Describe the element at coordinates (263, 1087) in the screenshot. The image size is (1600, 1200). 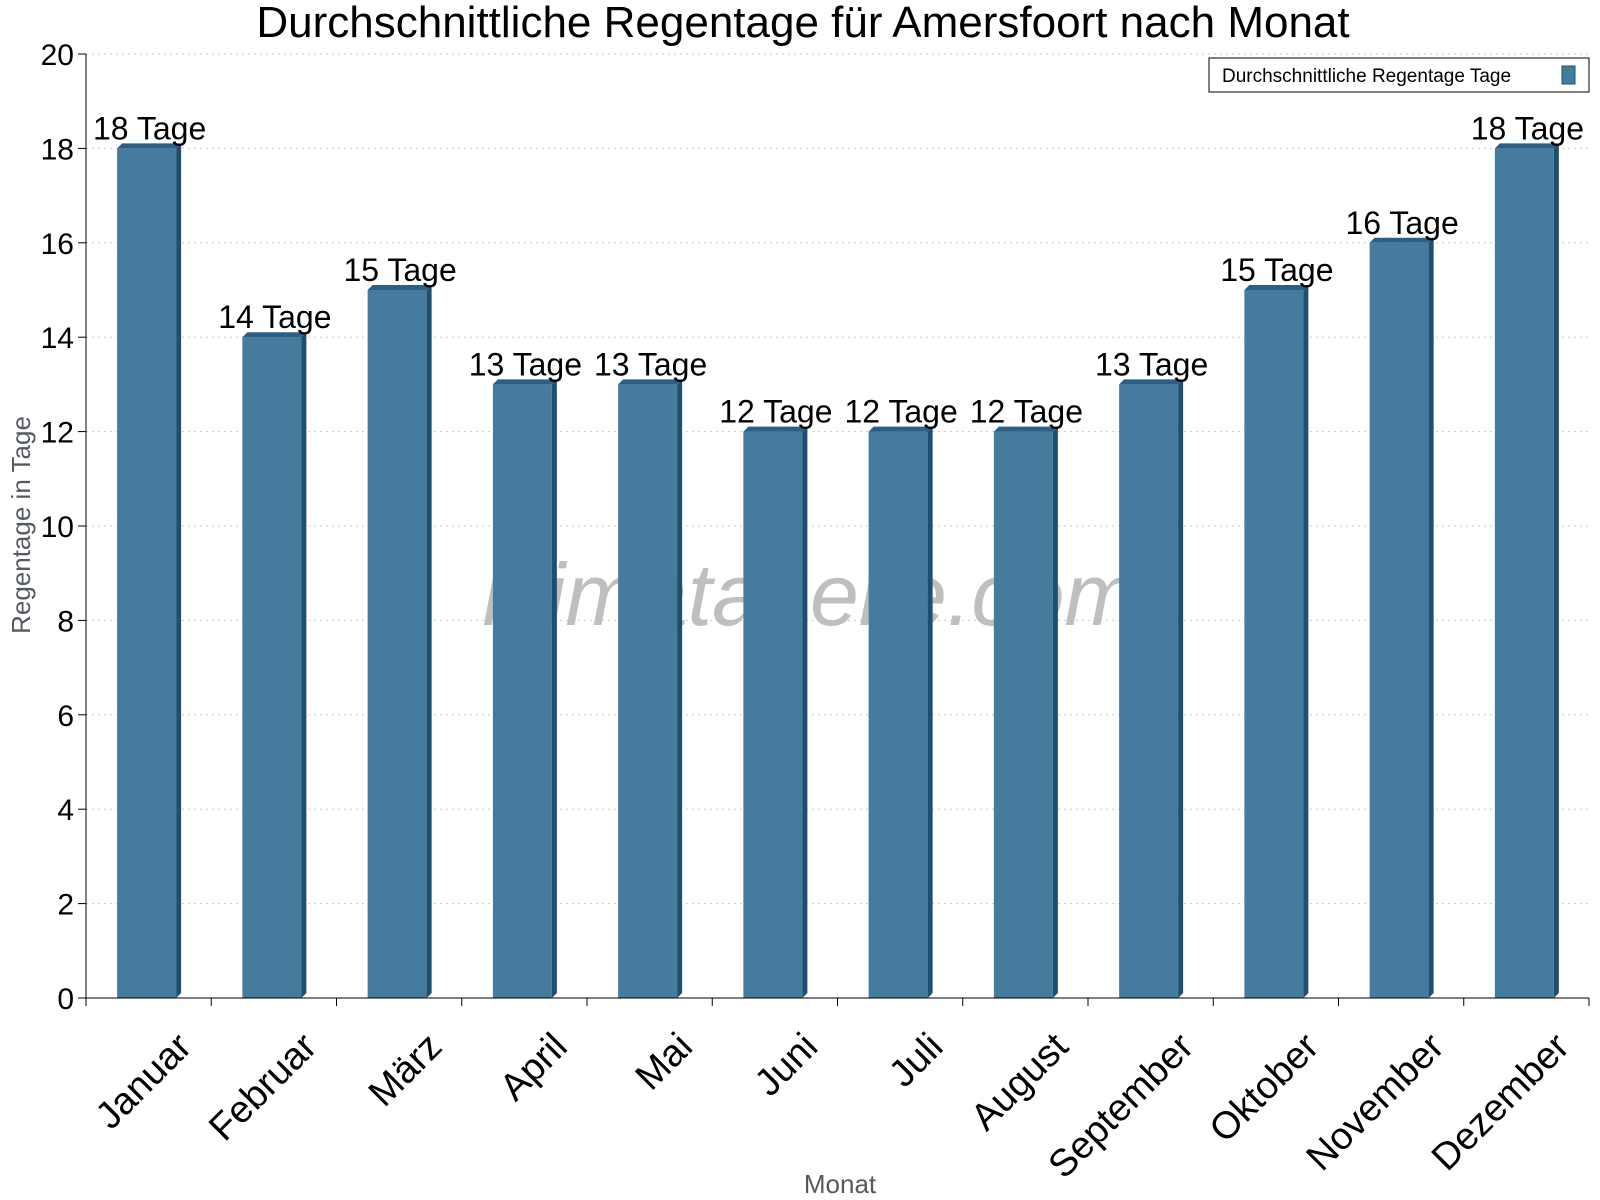
I see `x-tick-label: Februar` at that location.